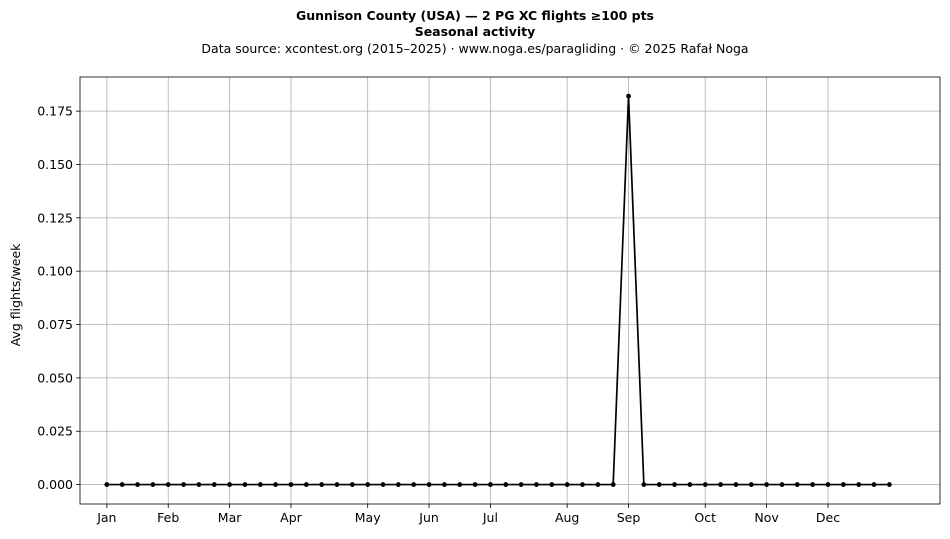 Image resolution: width=950 pixels, height=539 pixels. I want to click on y-tick-label: 0.000, so click(55, 484).